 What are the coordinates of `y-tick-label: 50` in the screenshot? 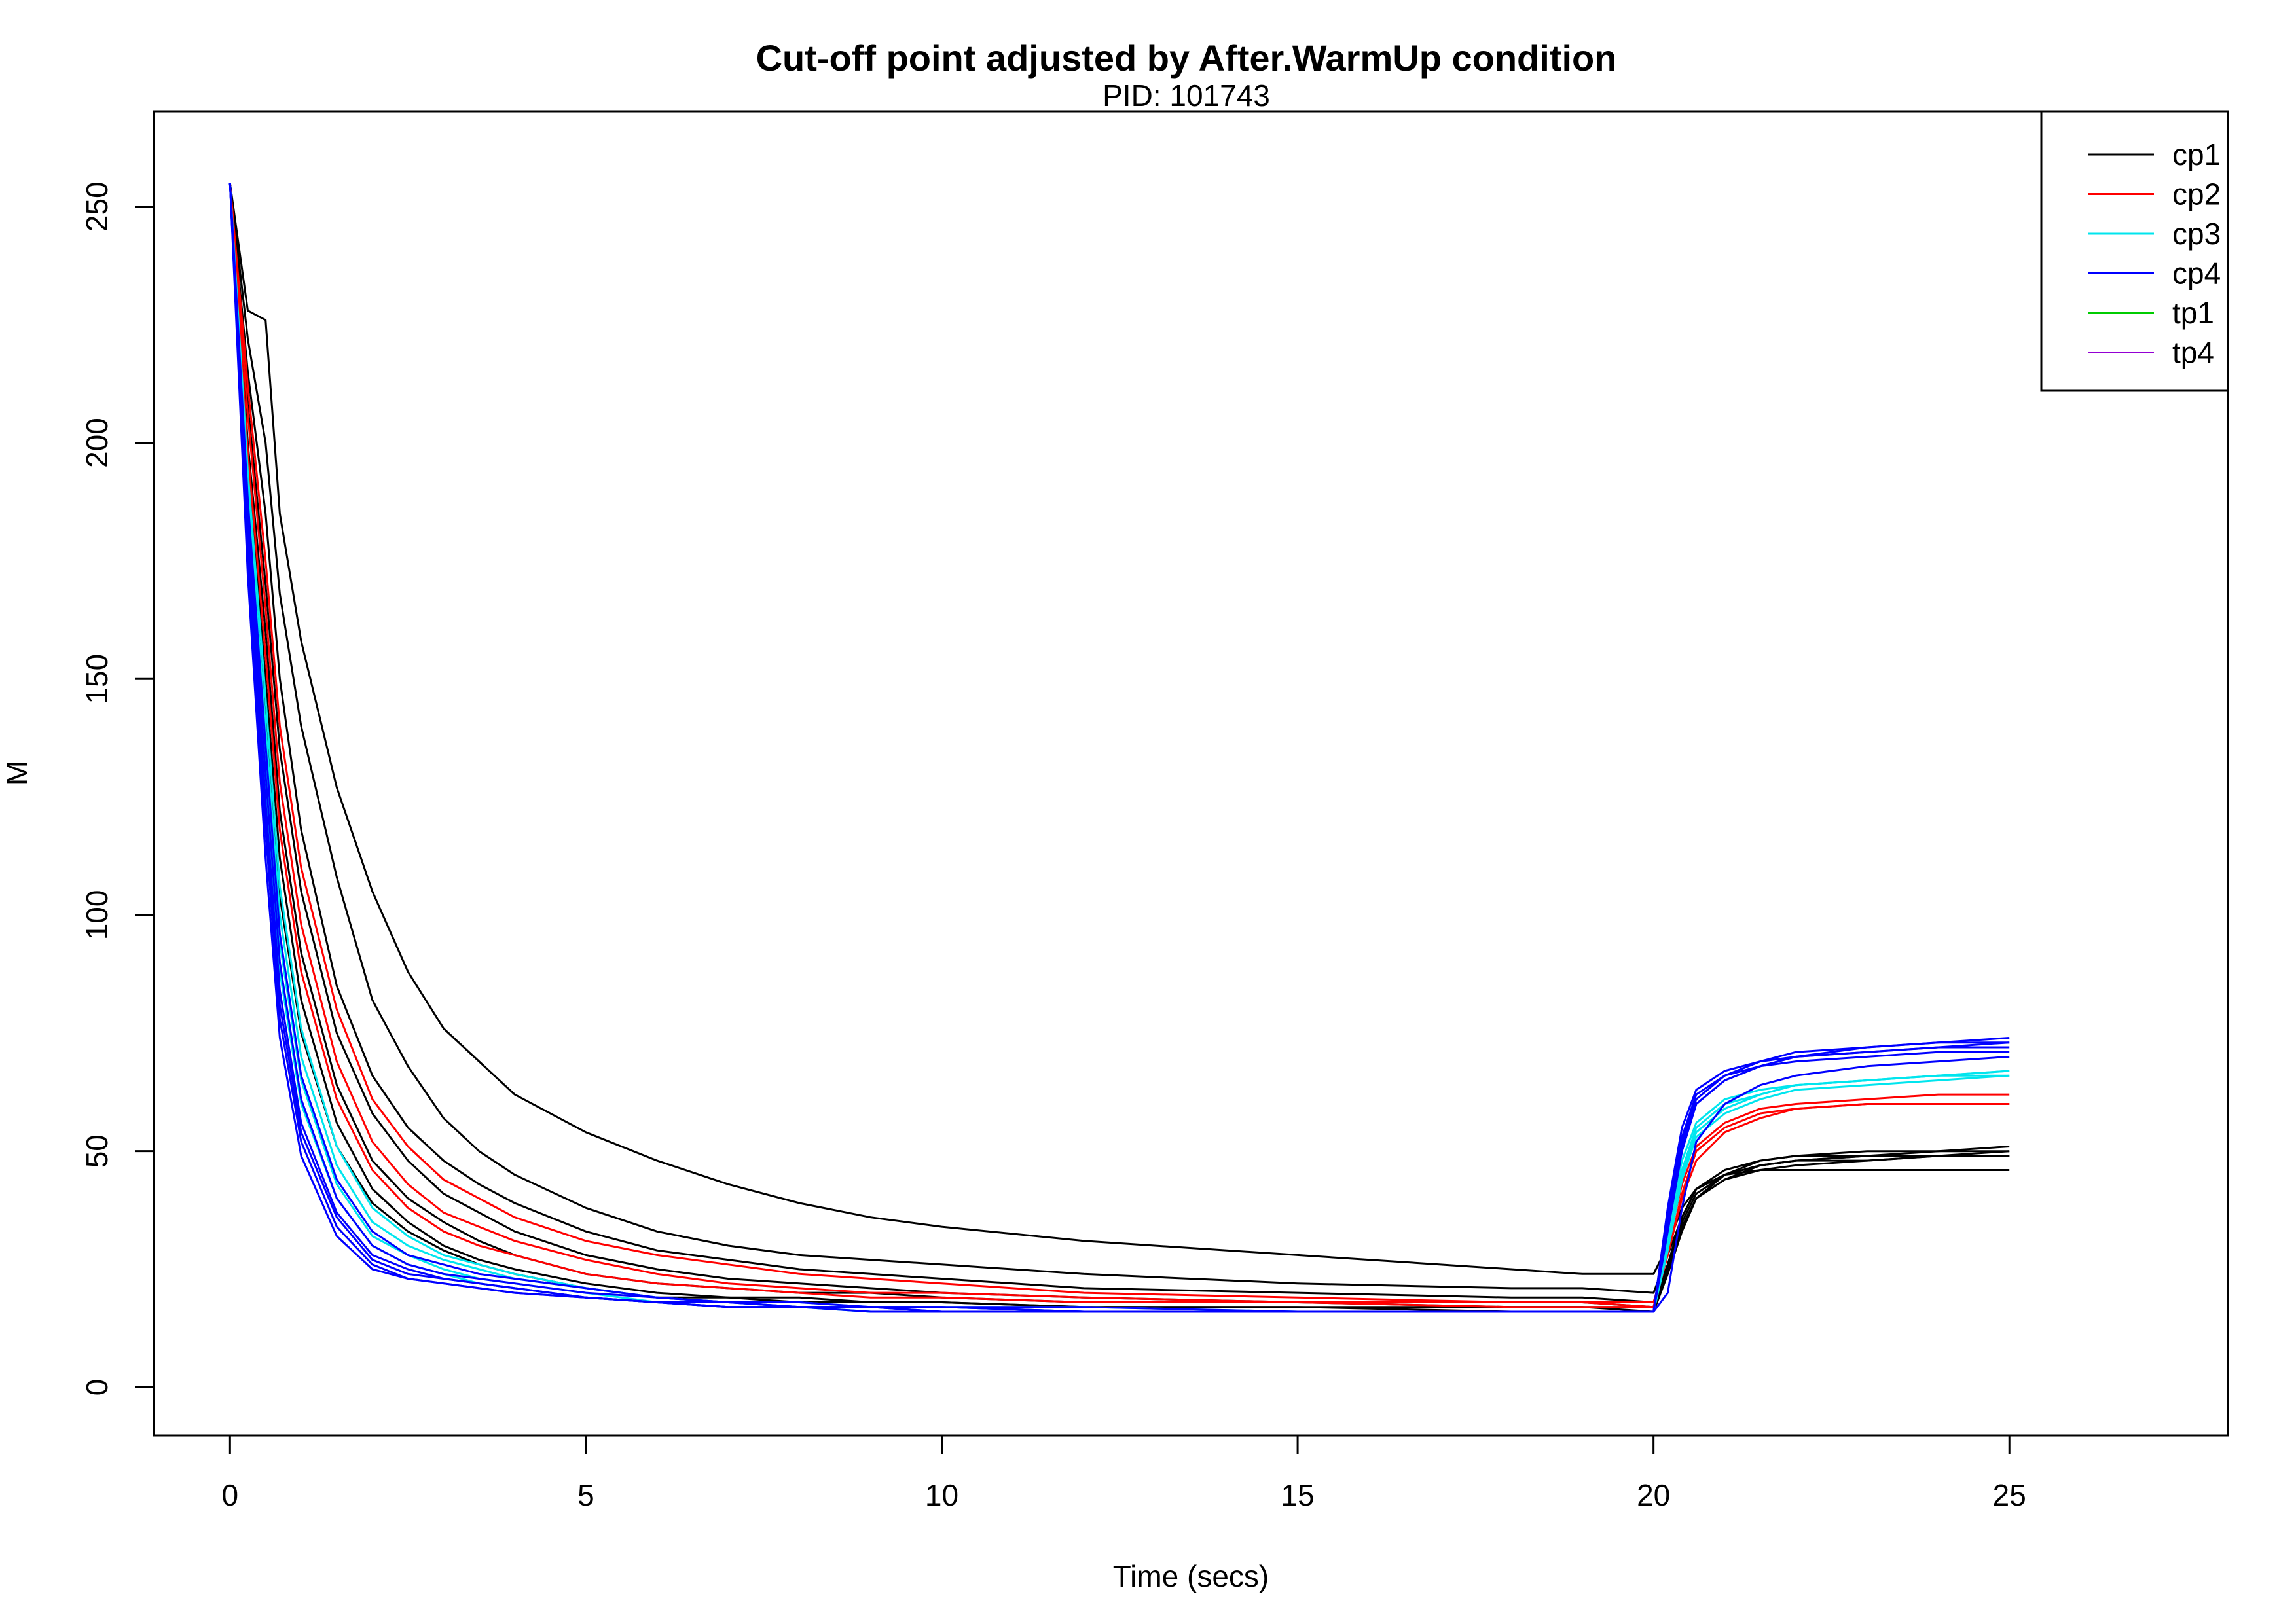 It's located at (97, 1151).